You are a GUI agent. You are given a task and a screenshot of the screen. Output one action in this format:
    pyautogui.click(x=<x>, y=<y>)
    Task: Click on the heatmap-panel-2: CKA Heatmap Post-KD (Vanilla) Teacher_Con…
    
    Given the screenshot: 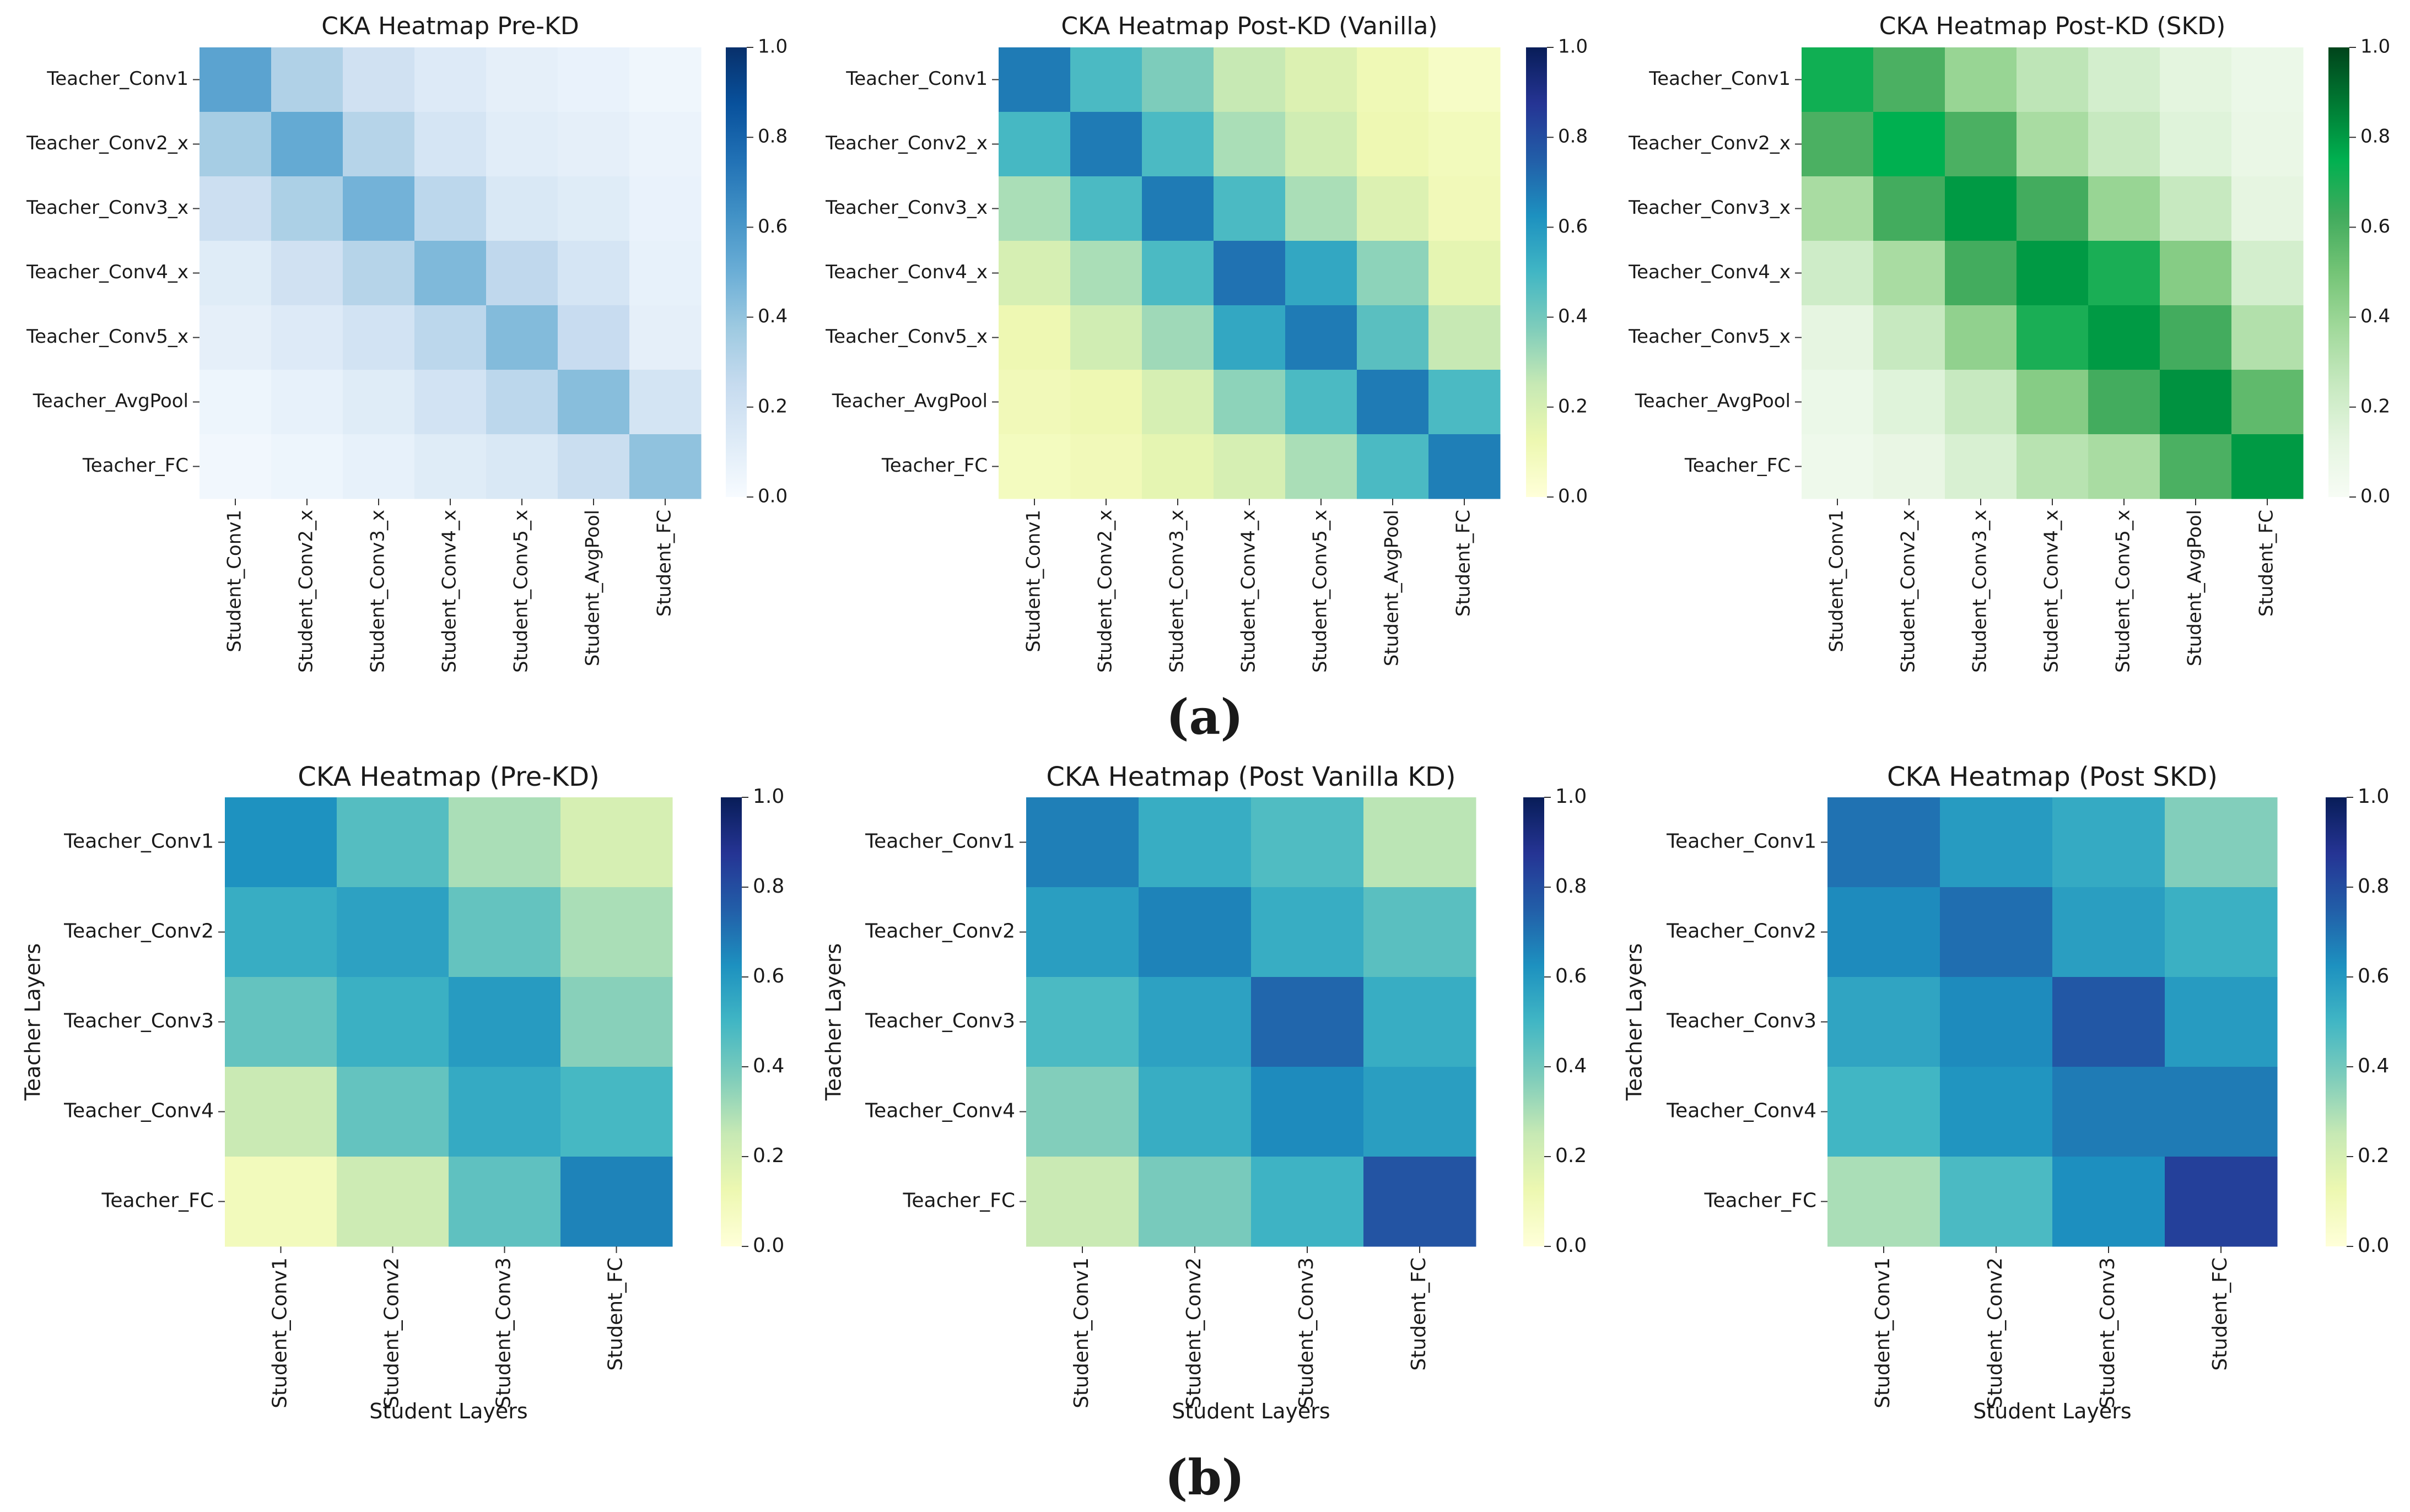 What is the action you would take?
    pyautogui.click(x=1207, y=342)
    